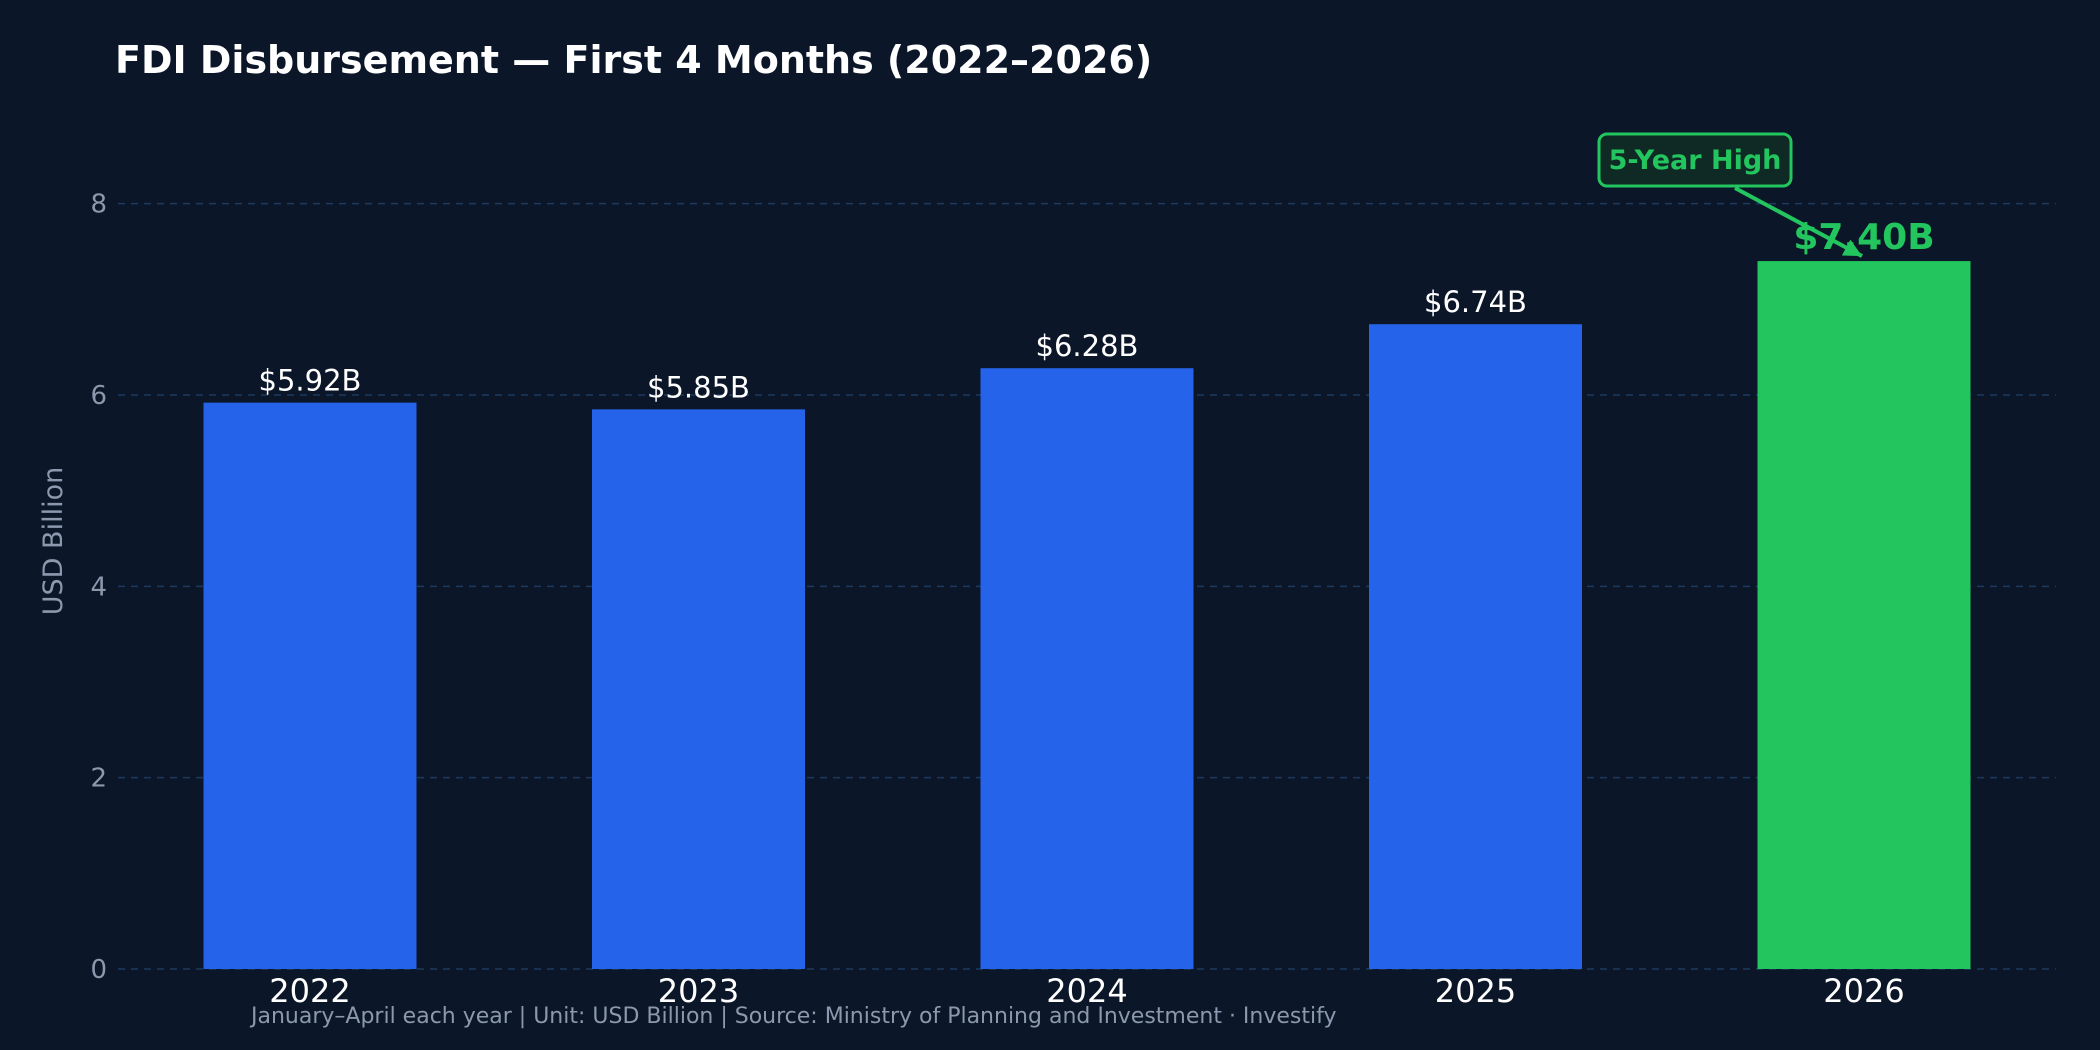 This screenshot has width=2100, height=1050. What do you see at coordinates (1087, 668) in the screenshot?
I see `bar-2024` at bounding box center [1087, 668].